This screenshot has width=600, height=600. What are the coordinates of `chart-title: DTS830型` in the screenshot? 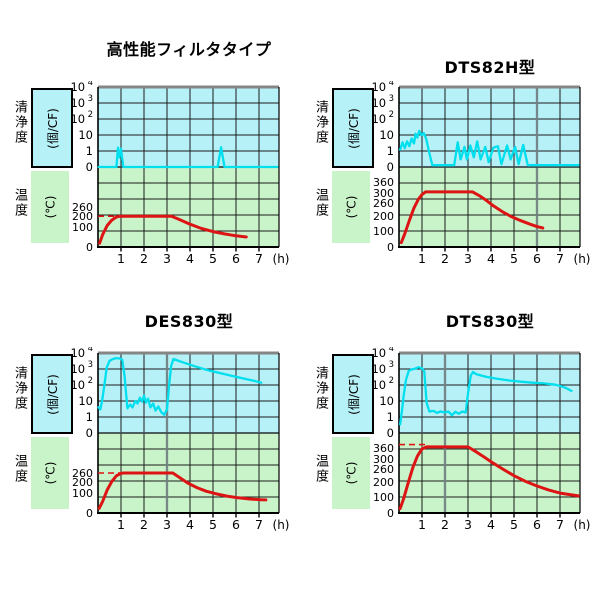 It's located at (490, 321).